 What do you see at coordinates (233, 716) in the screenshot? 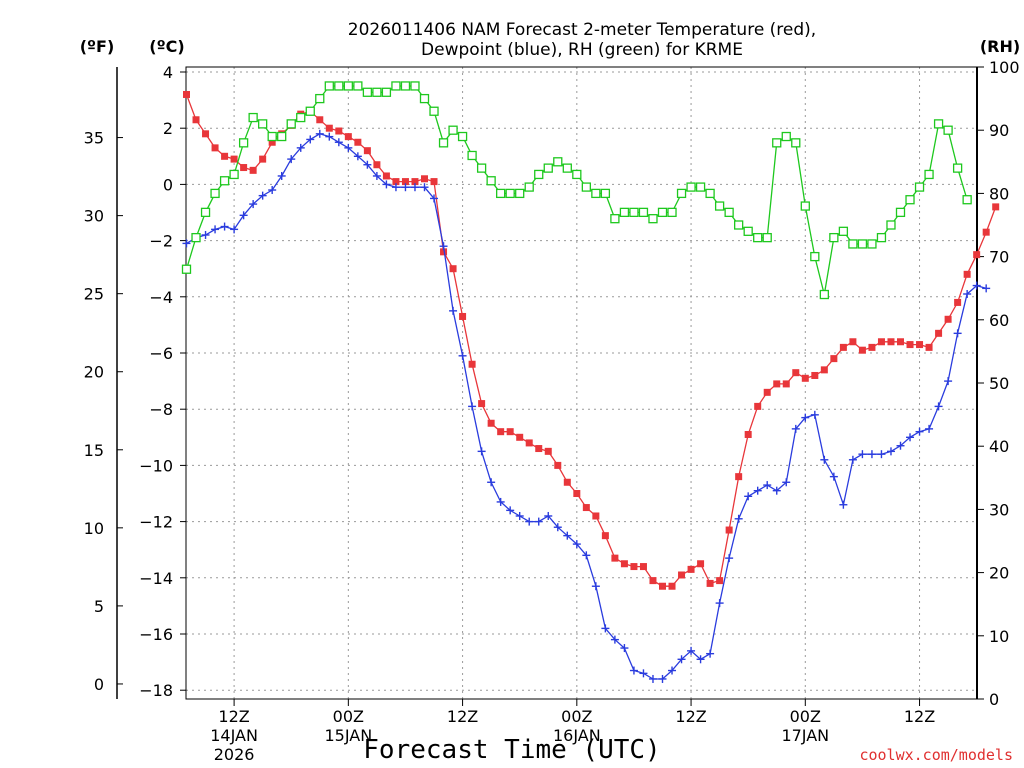
I see `time-tick-label: 12Z` at bounding box center [233, 716].